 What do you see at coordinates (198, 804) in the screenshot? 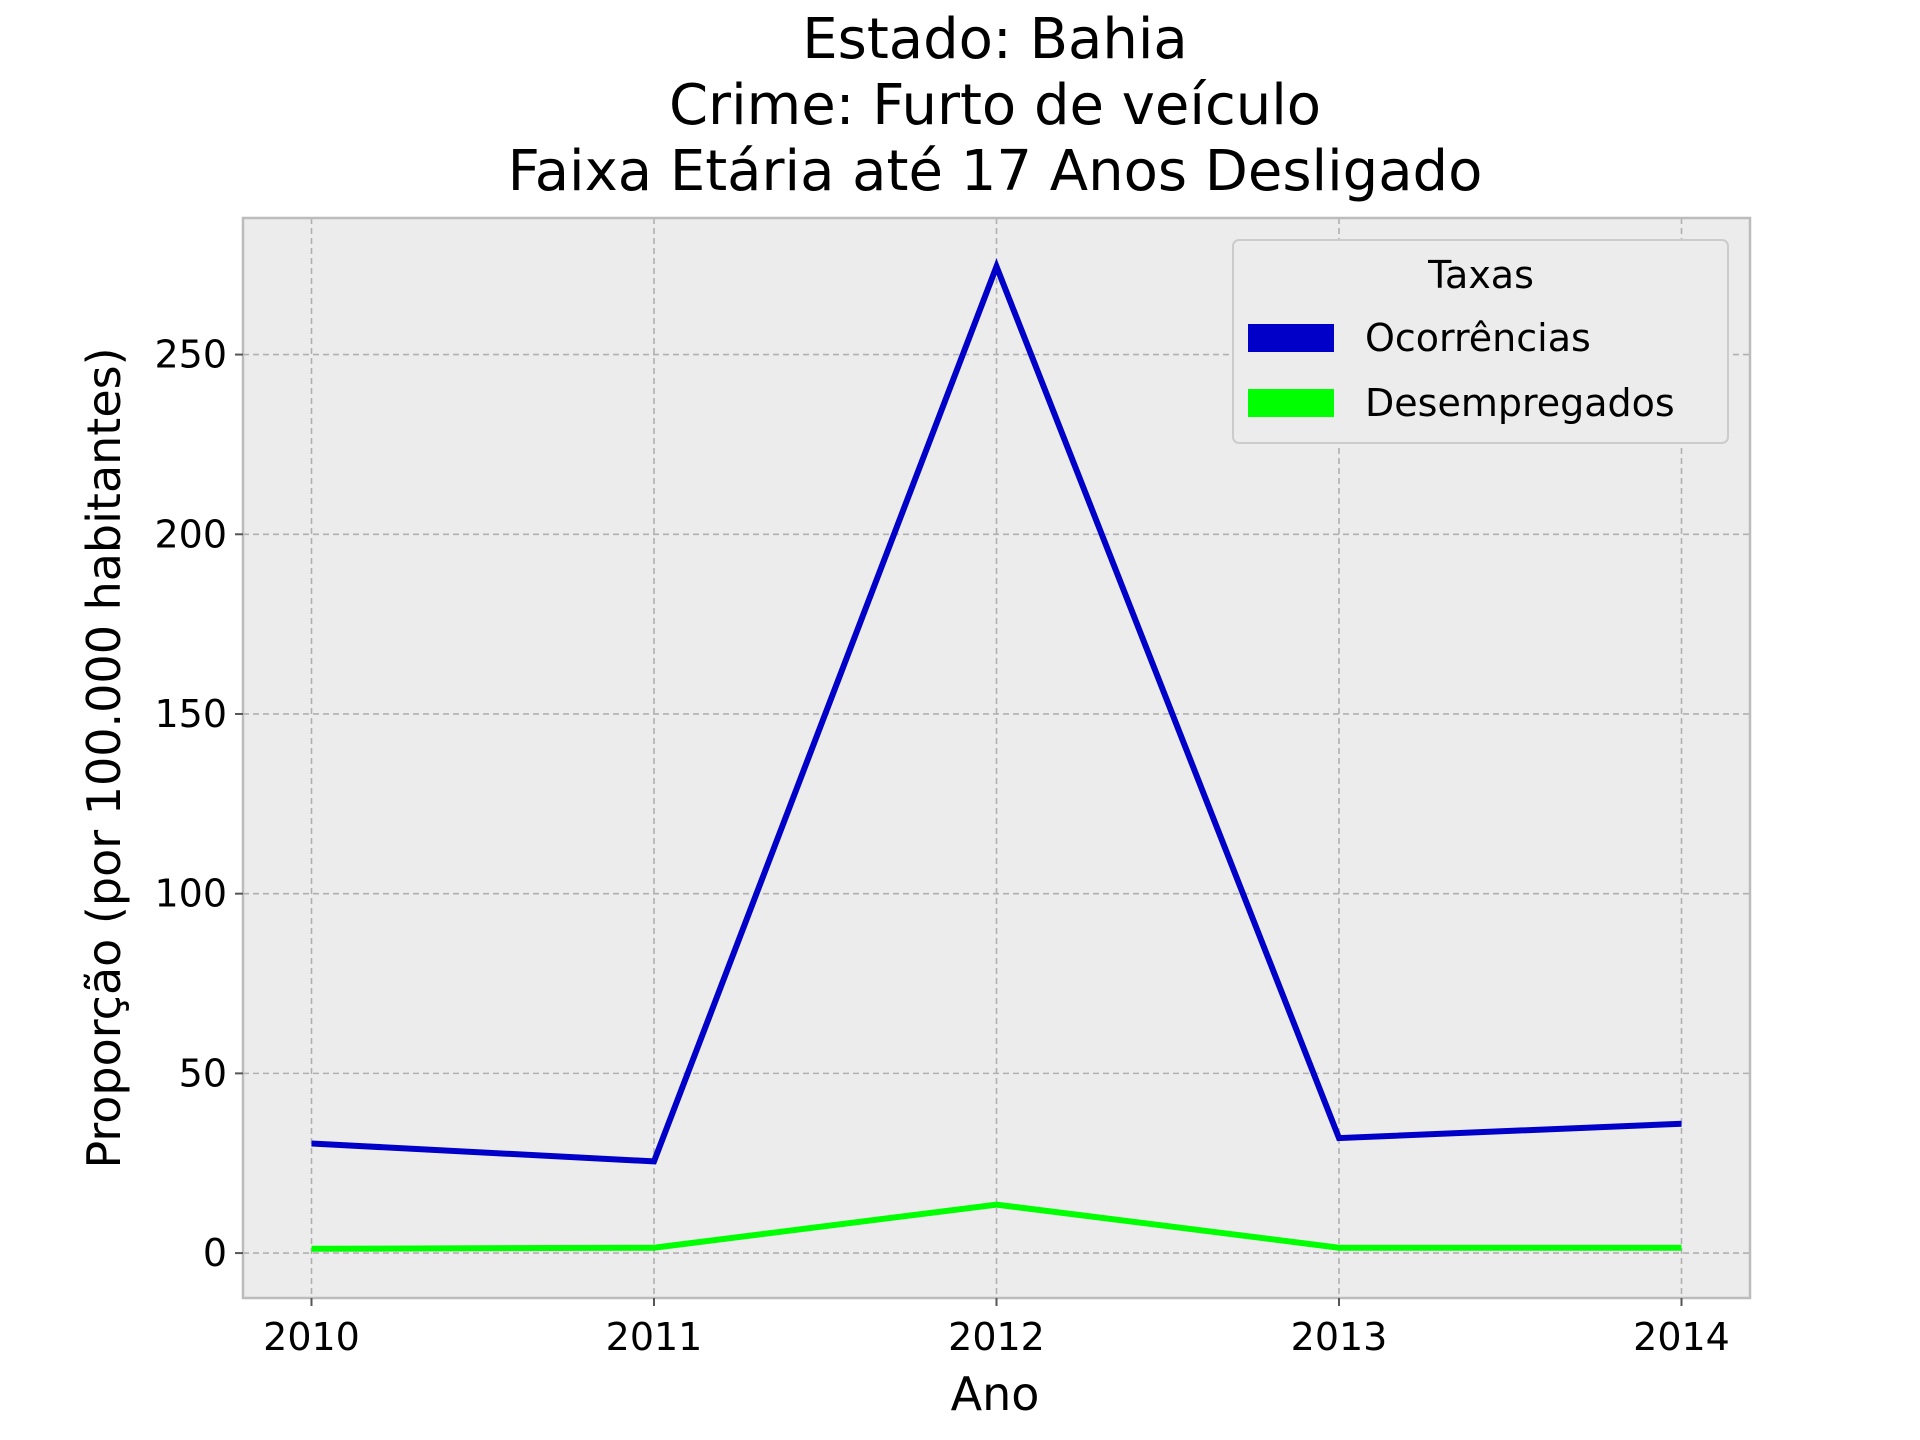
I see `y-axis-ticks: 0 50 100 150 200 250` at bounding box center [198, 804].